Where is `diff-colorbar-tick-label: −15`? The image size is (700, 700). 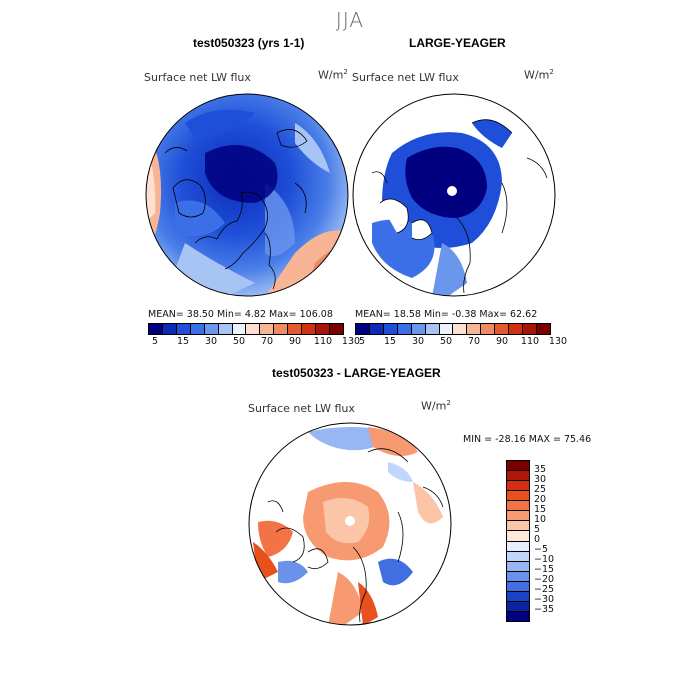
diff-colorbar-tick-label: −15 is located at coordinates (544, 569).